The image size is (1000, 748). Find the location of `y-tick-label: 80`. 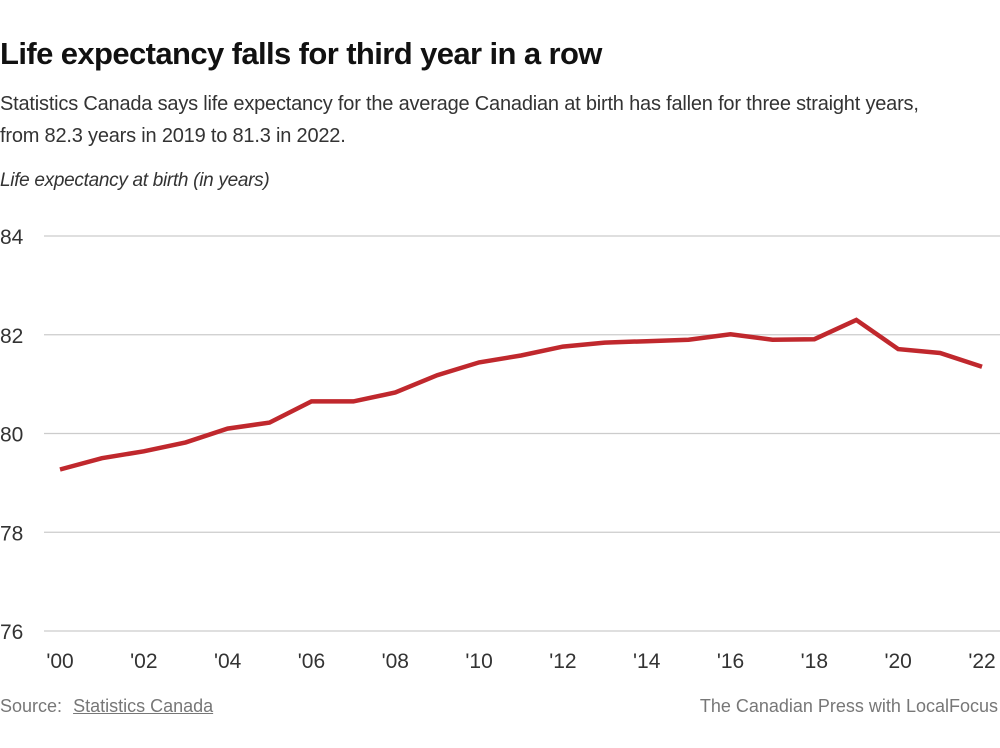

y-tick-label: 80 is located at coordinates (11, 435).